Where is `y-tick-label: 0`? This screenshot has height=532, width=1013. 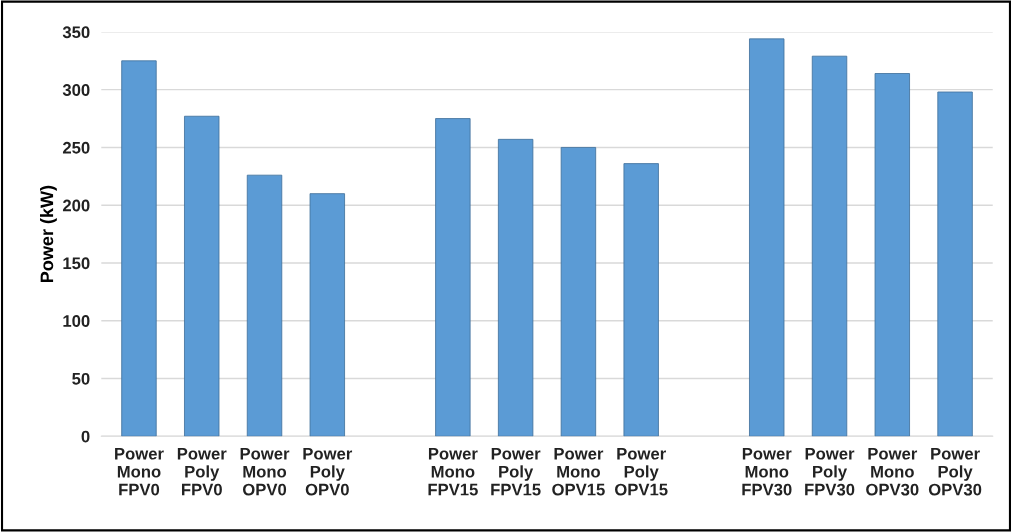 y-tick-label: 0 is located at coordinates (85, 436).